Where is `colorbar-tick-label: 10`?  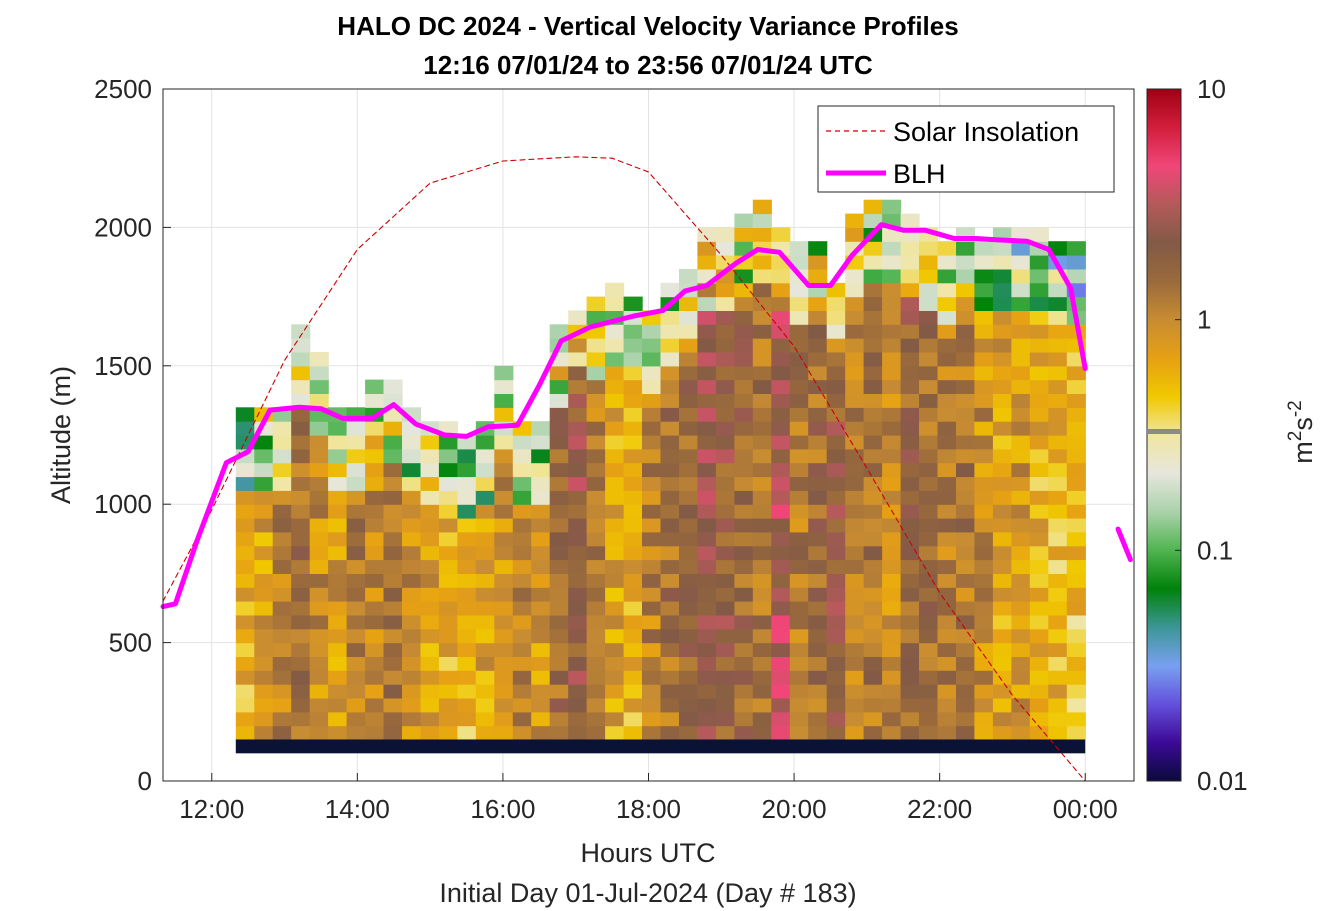 colorbar-tick-label: 10 is located at coordinates (1211, 89).